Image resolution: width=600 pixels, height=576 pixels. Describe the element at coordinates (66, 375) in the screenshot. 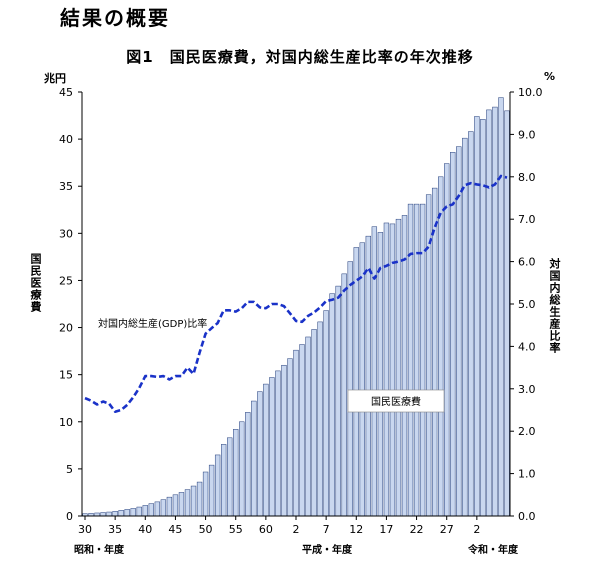

I see `left-tick-label: 15` at that location.